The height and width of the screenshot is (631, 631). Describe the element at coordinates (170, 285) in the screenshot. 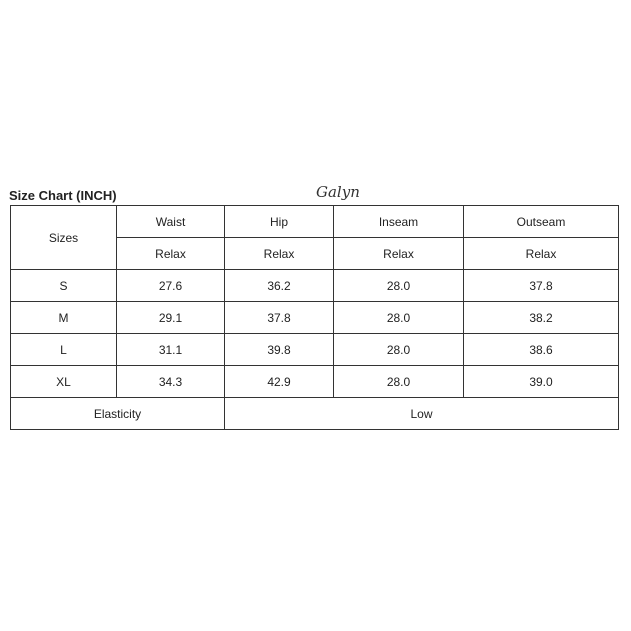

I see `value-cell: 27.6` at that location.